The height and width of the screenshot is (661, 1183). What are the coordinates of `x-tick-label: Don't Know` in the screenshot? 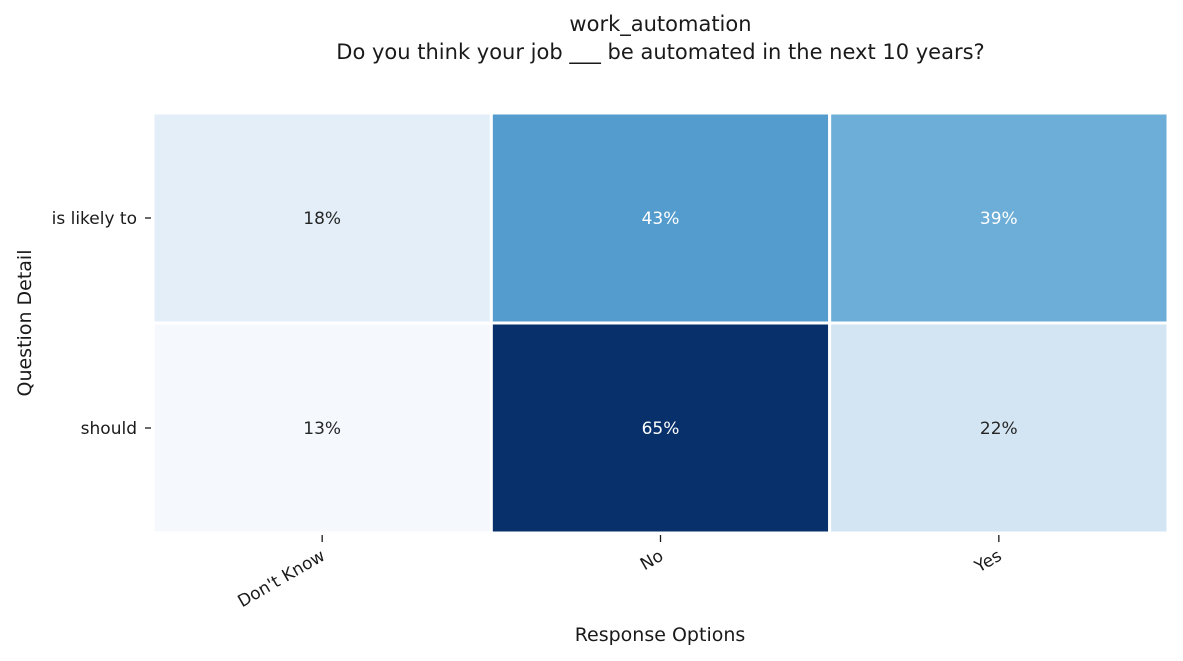 It's located at (281, 579).